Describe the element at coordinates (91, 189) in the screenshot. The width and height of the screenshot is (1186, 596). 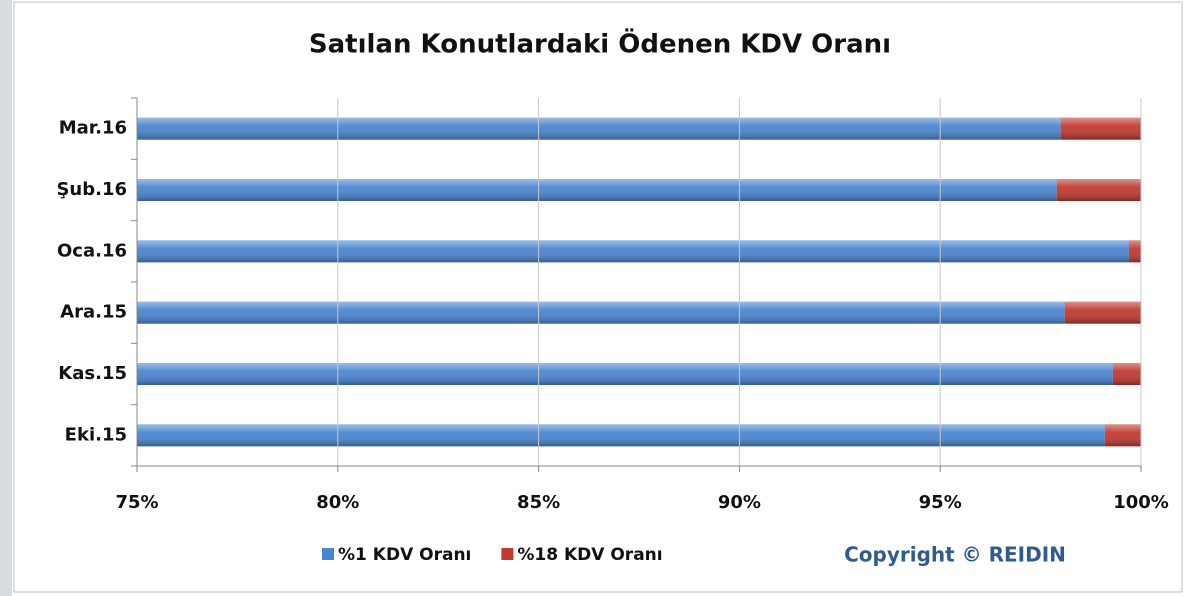
I see `y-tick-label: Şub.16` at that location.